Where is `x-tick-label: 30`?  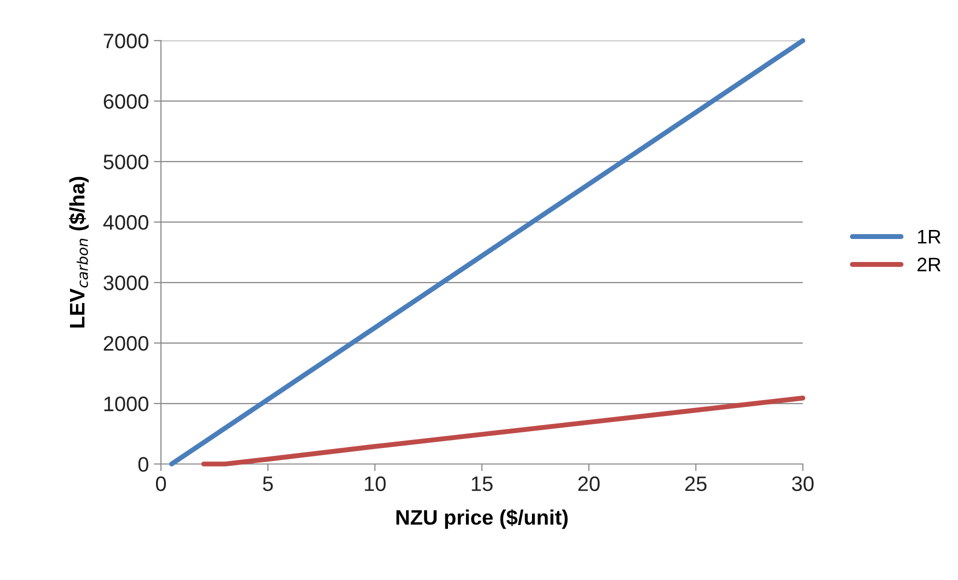 x-tick-label: 30 is located at coordinates (803, 484).